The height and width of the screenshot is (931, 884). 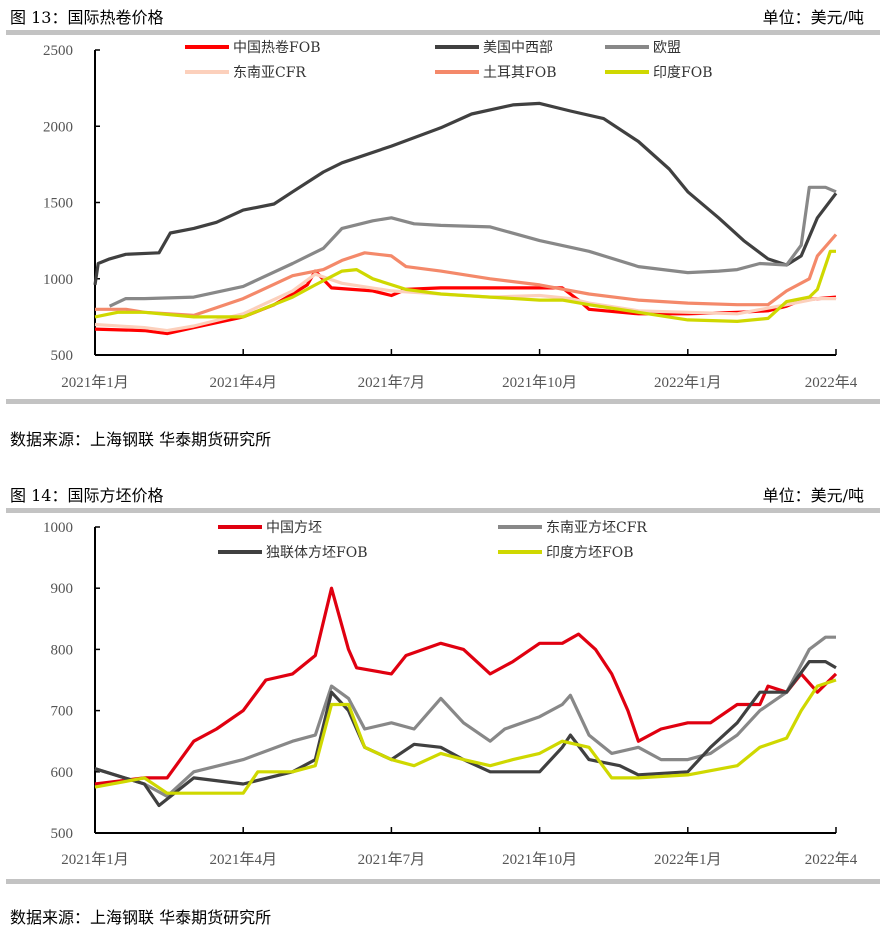 What do you see at coordinates (58, 127) in the screenshot?
I see `y-tick-label: 2000` at bounding box center [58, 127].